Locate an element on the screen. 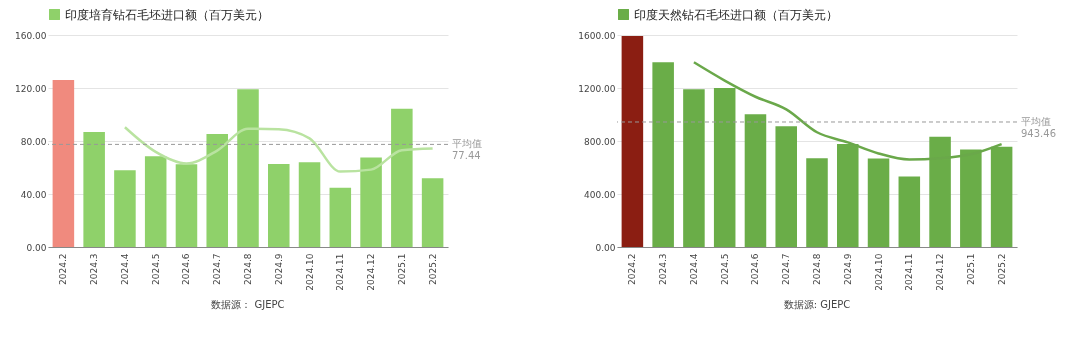 Image resolution: width=1080 pixels, height=338 pixels. y-tick-label: 120.00 is located at coordinates (31, 88).